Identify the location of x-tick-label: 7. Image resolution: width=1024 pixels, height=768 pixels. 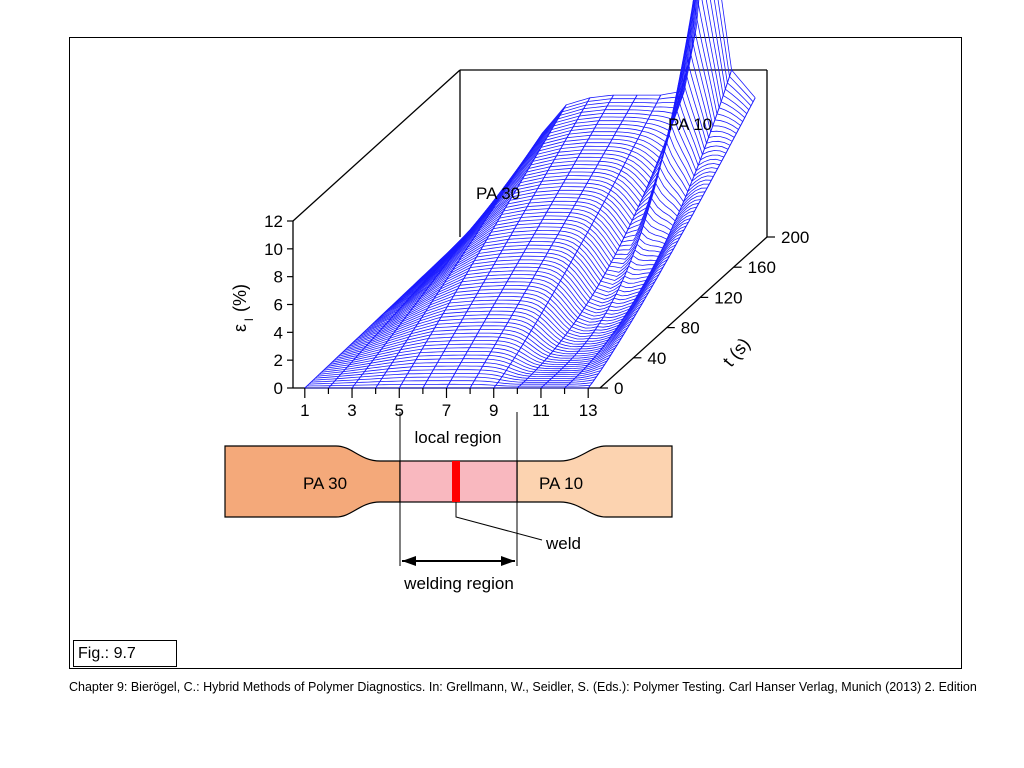
(446, 410).